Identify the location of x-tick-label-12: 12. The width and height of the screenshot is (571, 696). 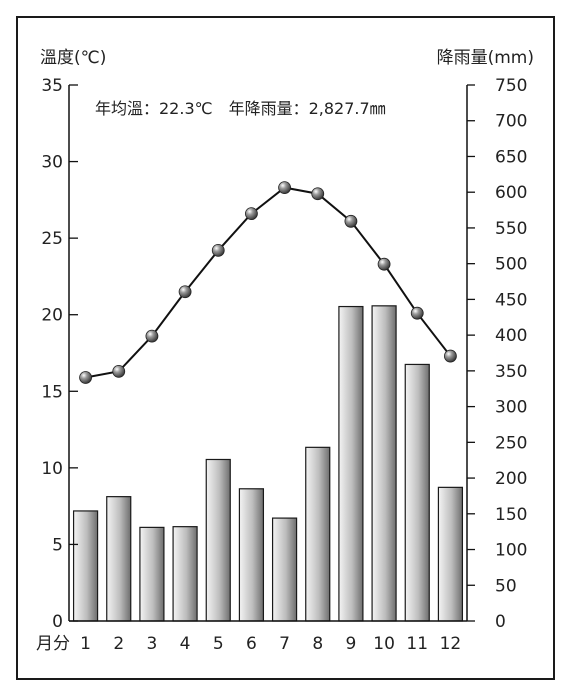
(451, 644).